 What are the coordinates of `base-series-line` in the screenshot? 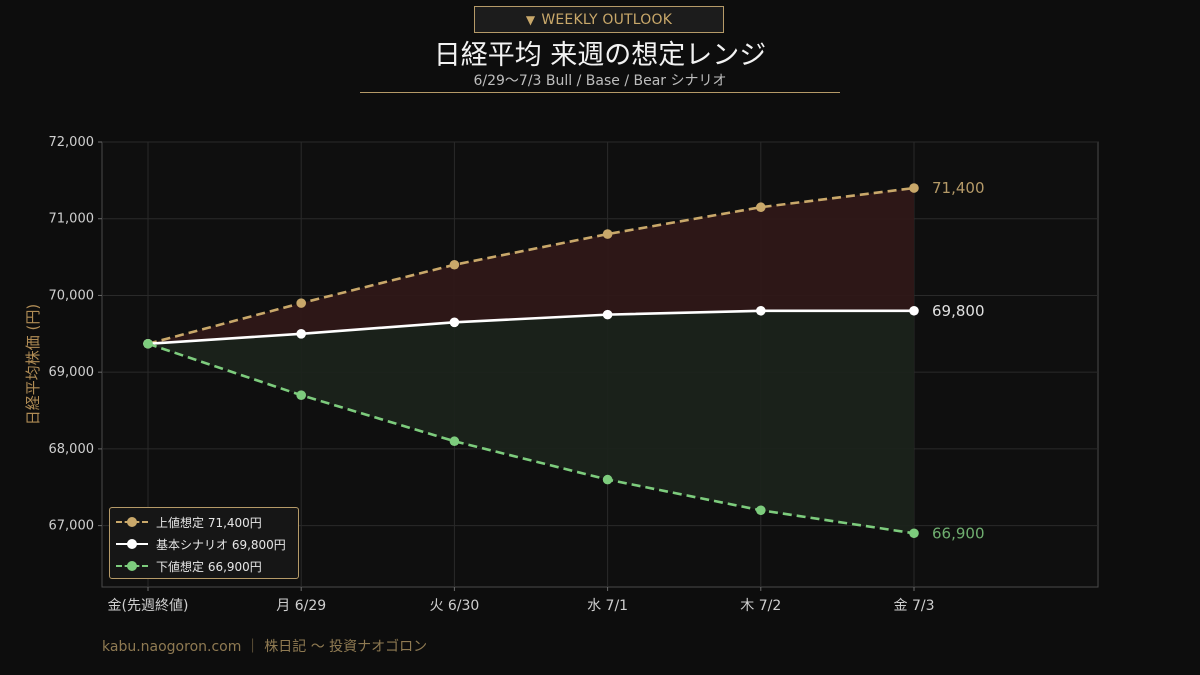 It's located at (530, 327).